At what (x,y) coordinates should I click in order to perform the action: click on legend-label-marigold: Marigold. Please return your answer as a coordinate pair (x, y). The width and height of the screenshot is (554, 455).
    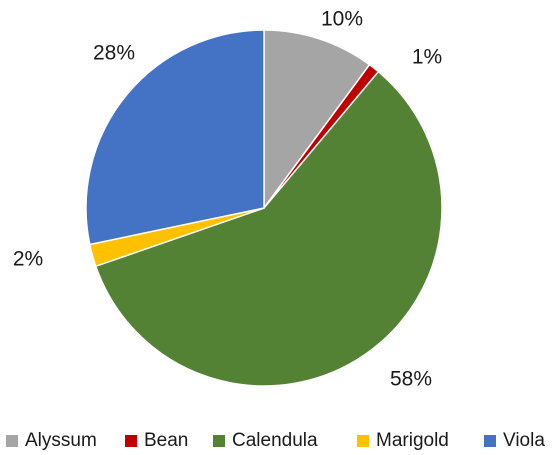
    Looking at the image, I should click on (412, 440).